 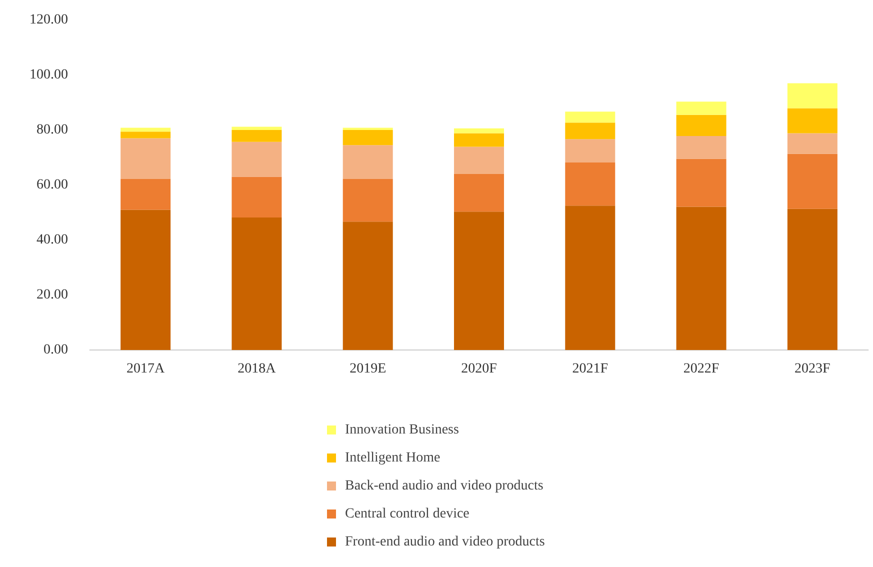 What do you see at coordinates (479, 369) in the screenshot?
I see `x-tick-label: 2020F` at bounding box center [479, 369].